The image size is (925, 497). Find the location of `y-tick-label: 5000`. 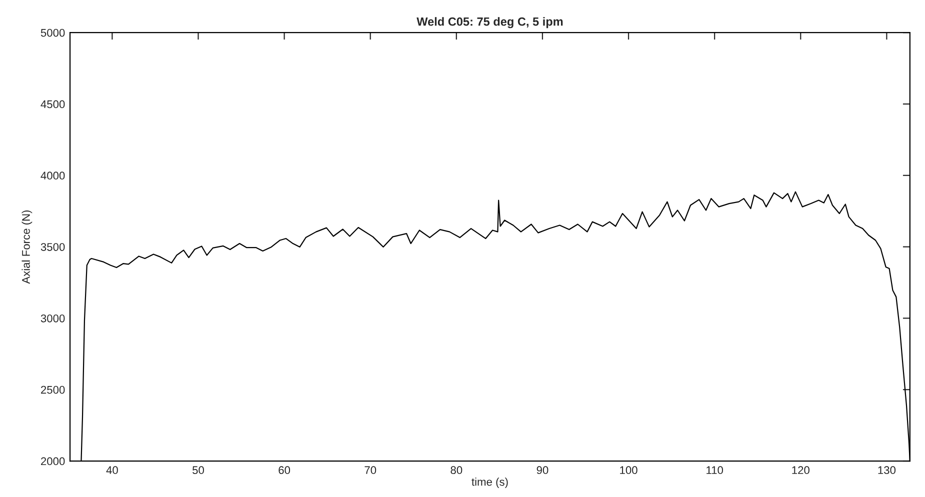

y-tick-label: 5000 is located at coordinates (52, 32).